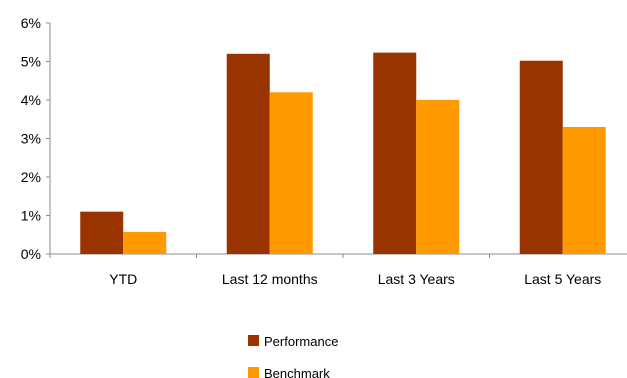  Describe the element at coordinates (31, 254) in the screenshot. I see `y-tick-label: 0%` at that location.